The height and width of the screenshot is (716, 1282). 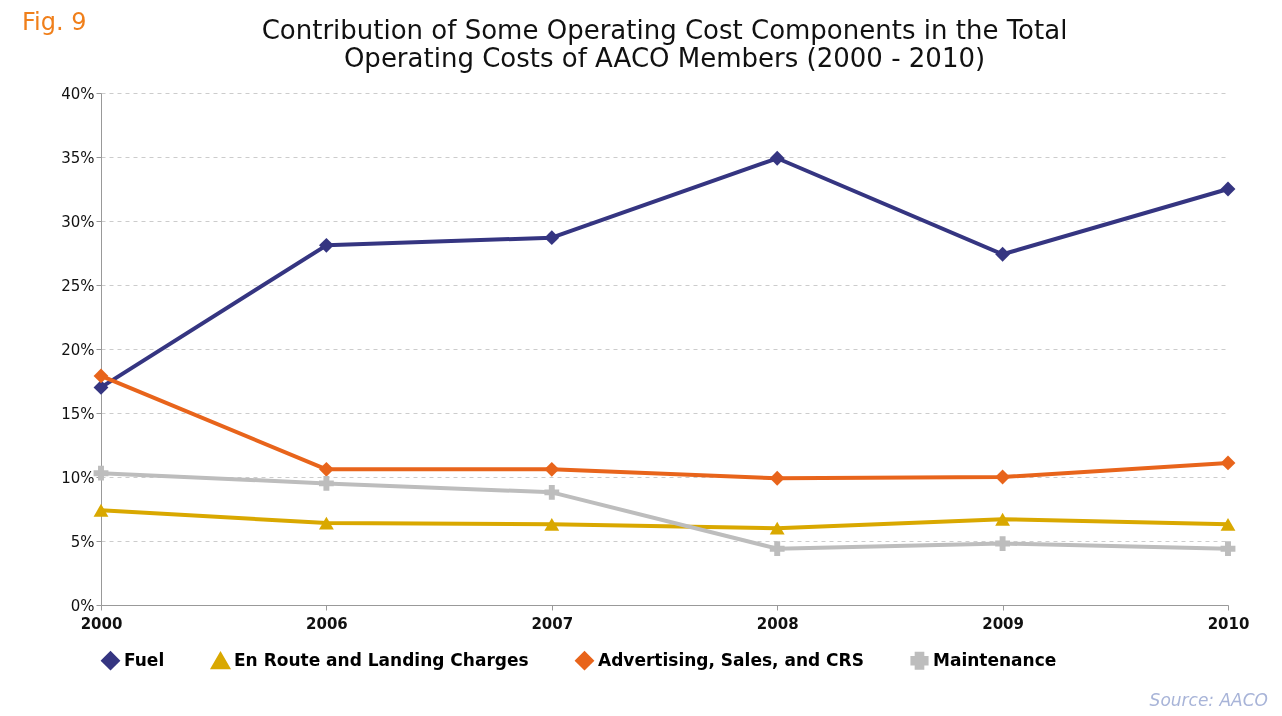 I want to click on x-tick-label: 2000, so click(x=101, y=623).